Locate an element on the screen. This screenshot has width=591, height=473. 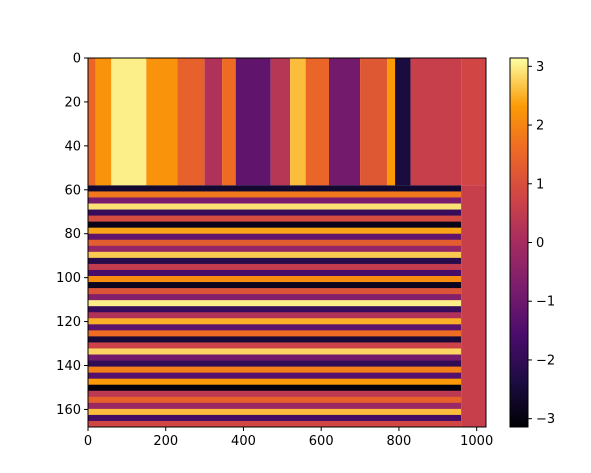
x-tick-label: 400 is located at coordinates (243, 441).